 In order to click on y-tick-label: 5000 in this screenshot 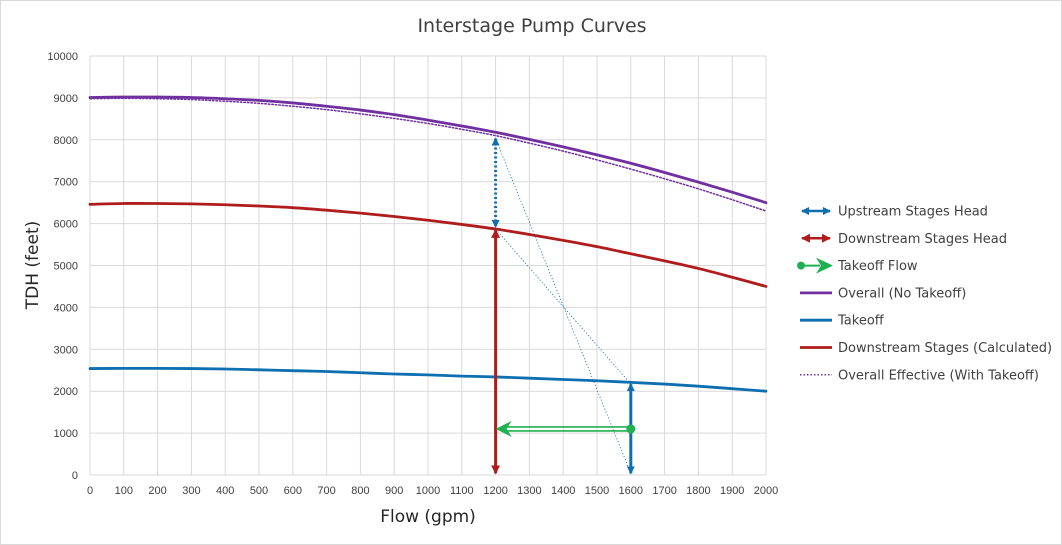, I will do `click(66, 267)`.